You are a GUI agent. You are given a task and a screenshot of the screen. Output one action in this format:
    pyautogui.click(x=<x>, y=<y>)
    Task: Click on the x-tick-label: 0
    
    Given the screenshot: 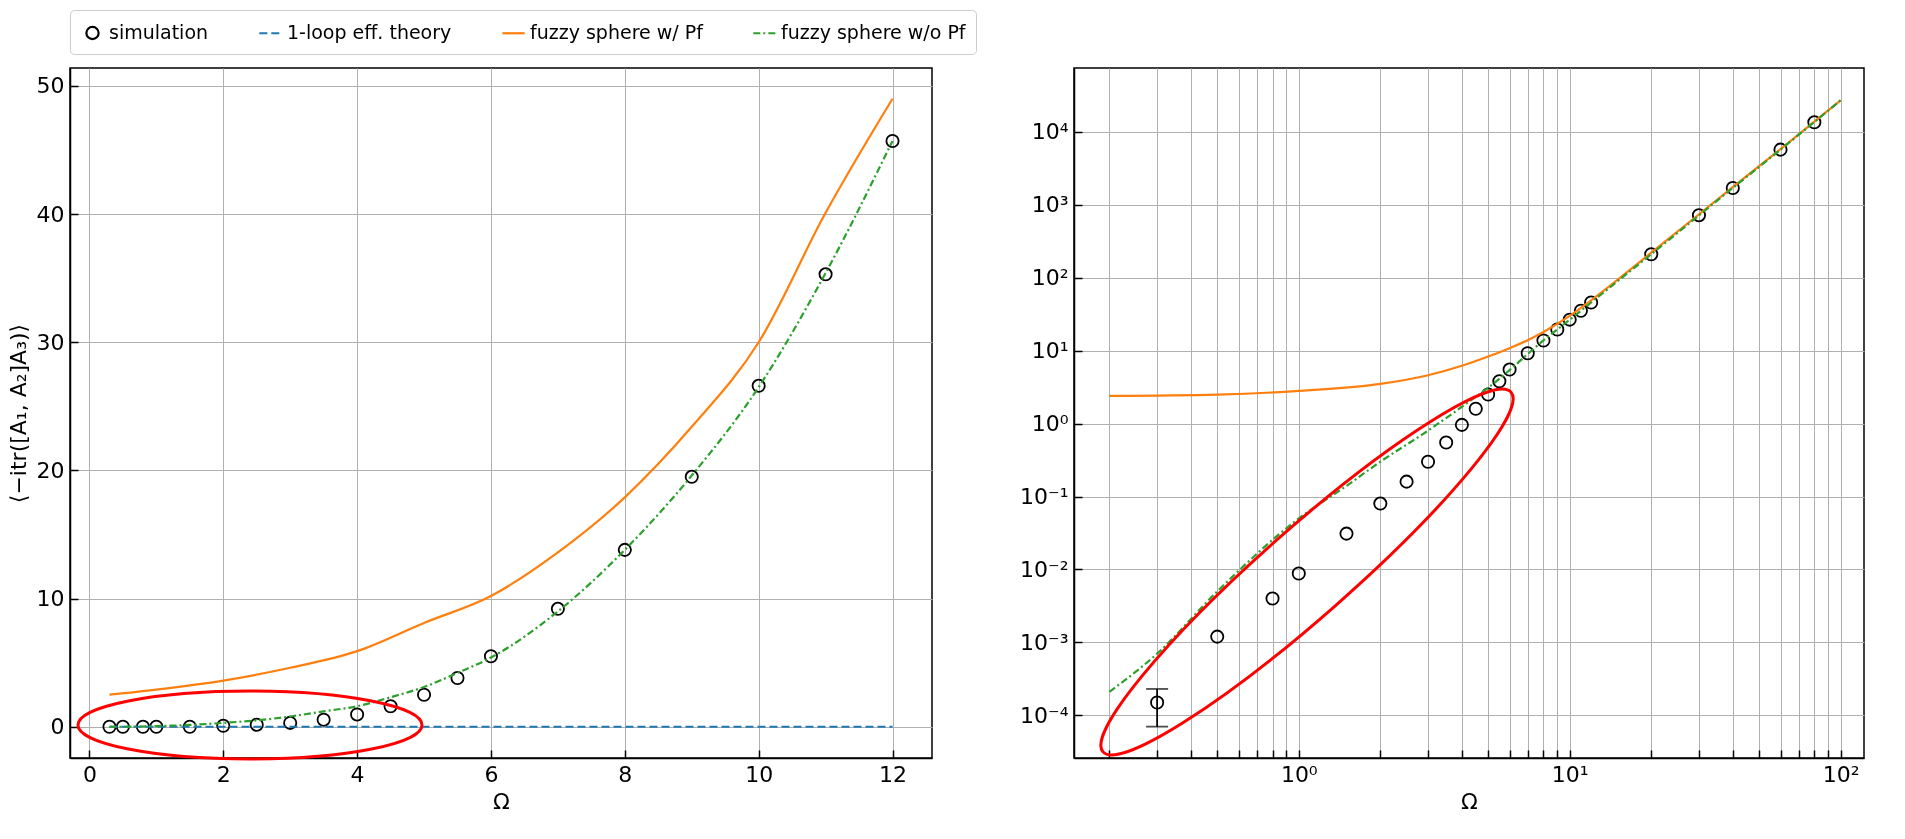 What is the action you would take?
    pyautogui.click(x=89, y=774)
    